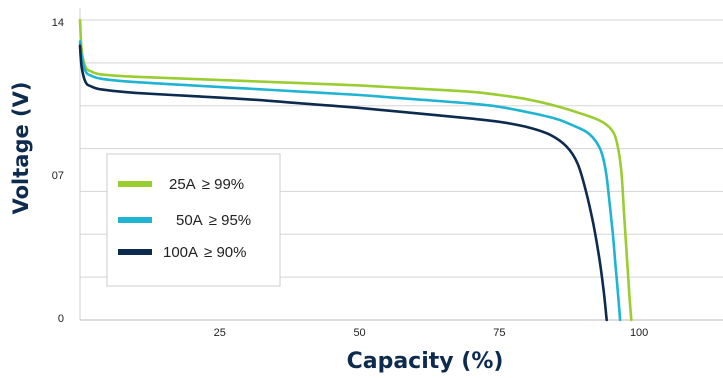 Image resolution: width=723 pixels, height=378 pixels. I want to click on x-tick-label: 50, so click(359, 333).